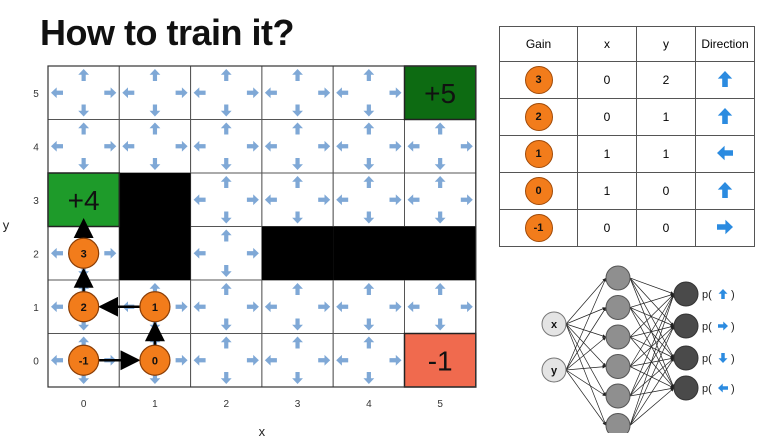 The height and width of the screenshot is (440, 771). I want to click on x-tick-label: 0, so click(84, 404).